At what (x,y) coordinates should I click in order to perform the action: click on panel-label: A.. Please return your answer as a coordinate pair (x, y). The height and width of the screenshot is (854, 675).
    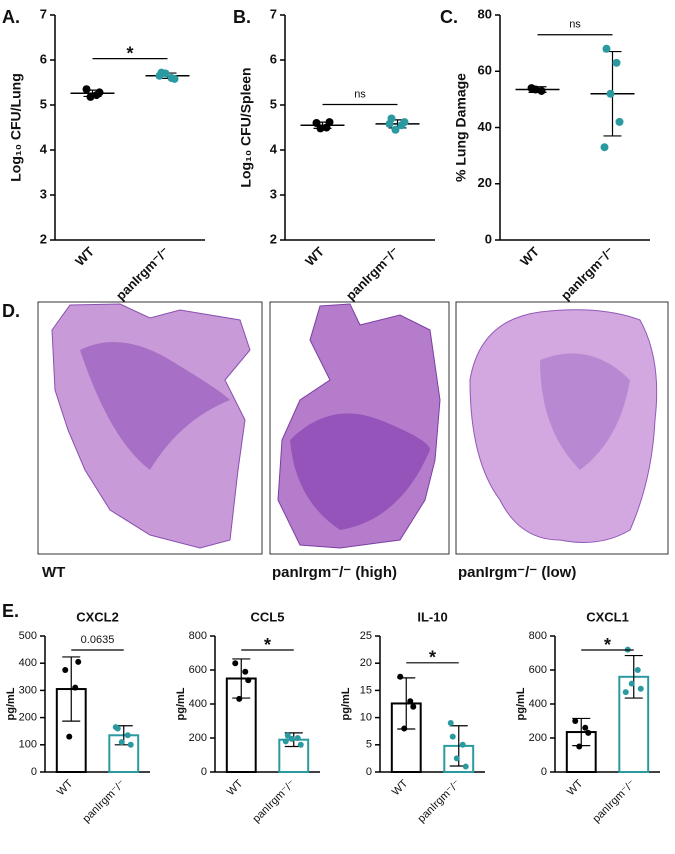
    Looking at the image, I should click on (11, 17).